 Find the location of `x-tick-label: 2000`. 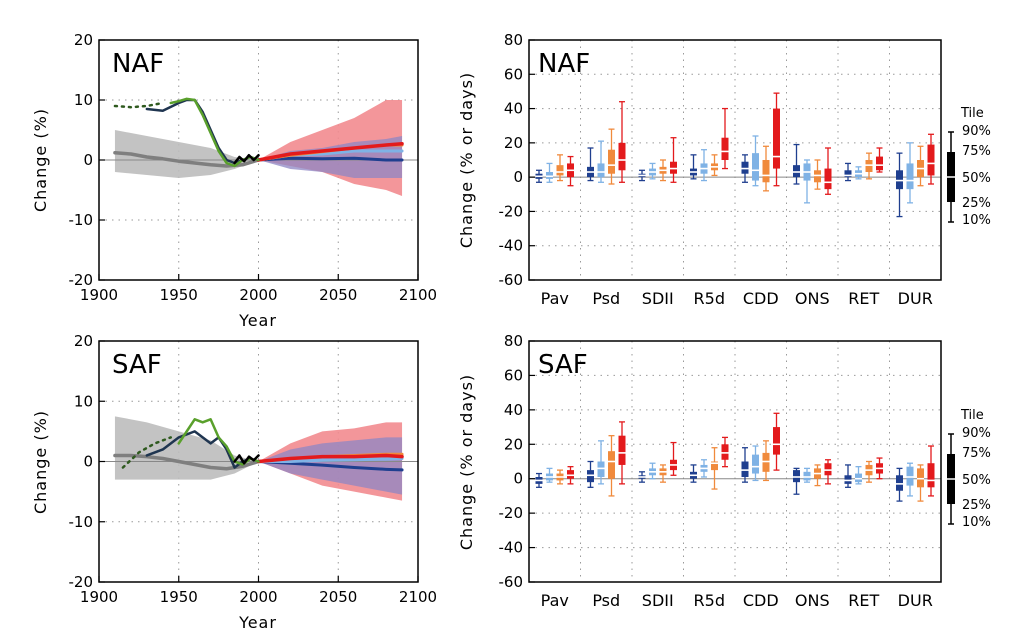

x-tick-label: 2000 is located at coordinates (258, 295).